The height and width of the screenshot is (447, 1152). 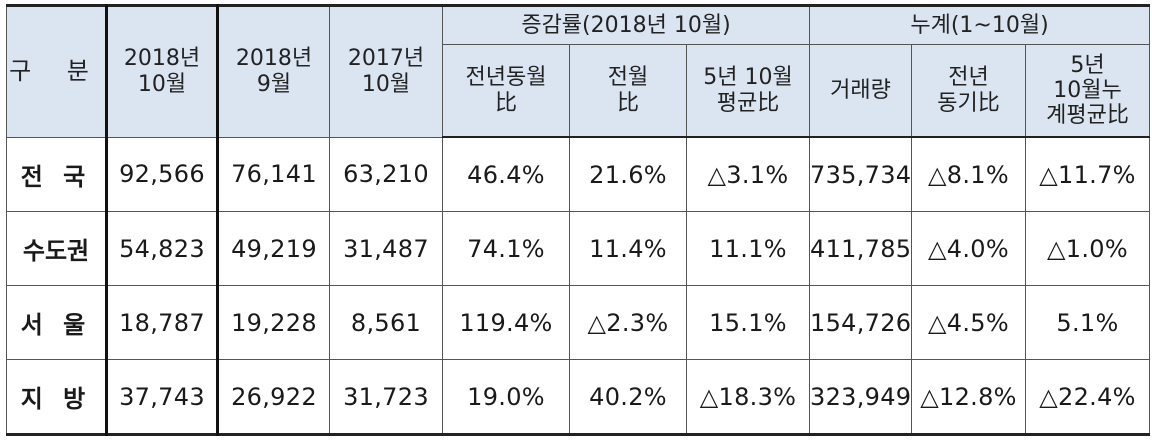 What do you see at coordinates (274, 84) in the screenshot?
I see `header-2018-09-line2: 9월` at bounding box center [274, 84].